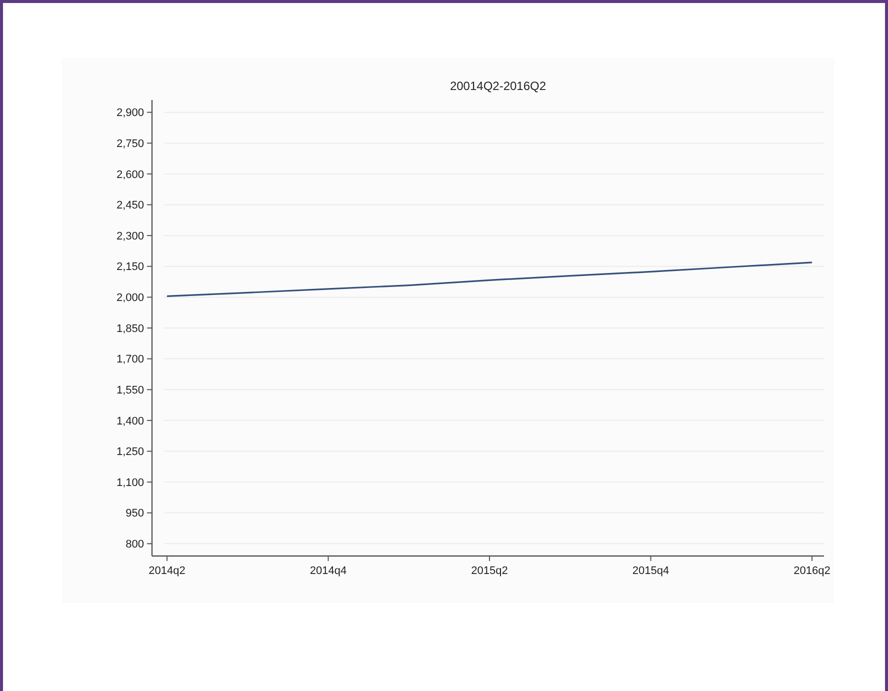  What do you see at coordinates (130, 452) in the screenshot?
I see `y-tick-label: 1,250` at bounding box center [130, 452].